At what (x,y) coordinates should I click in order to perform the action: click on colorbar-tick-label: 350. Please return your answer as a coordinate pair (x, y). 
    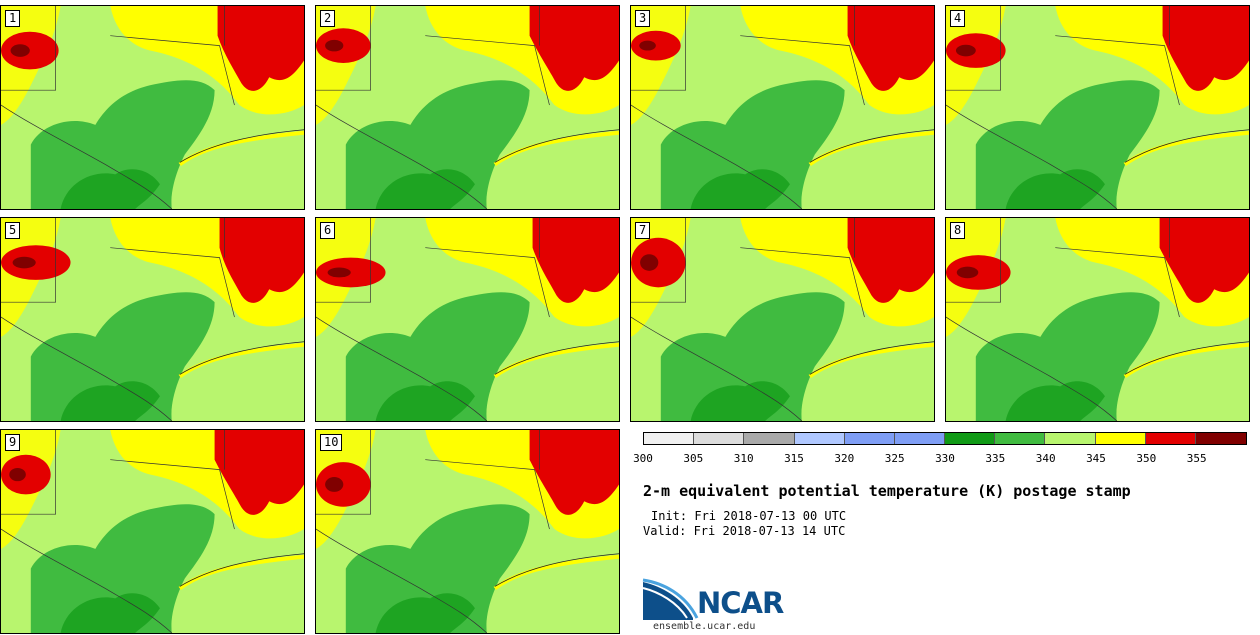
    Looking at the image, I should click on (1146, 458).